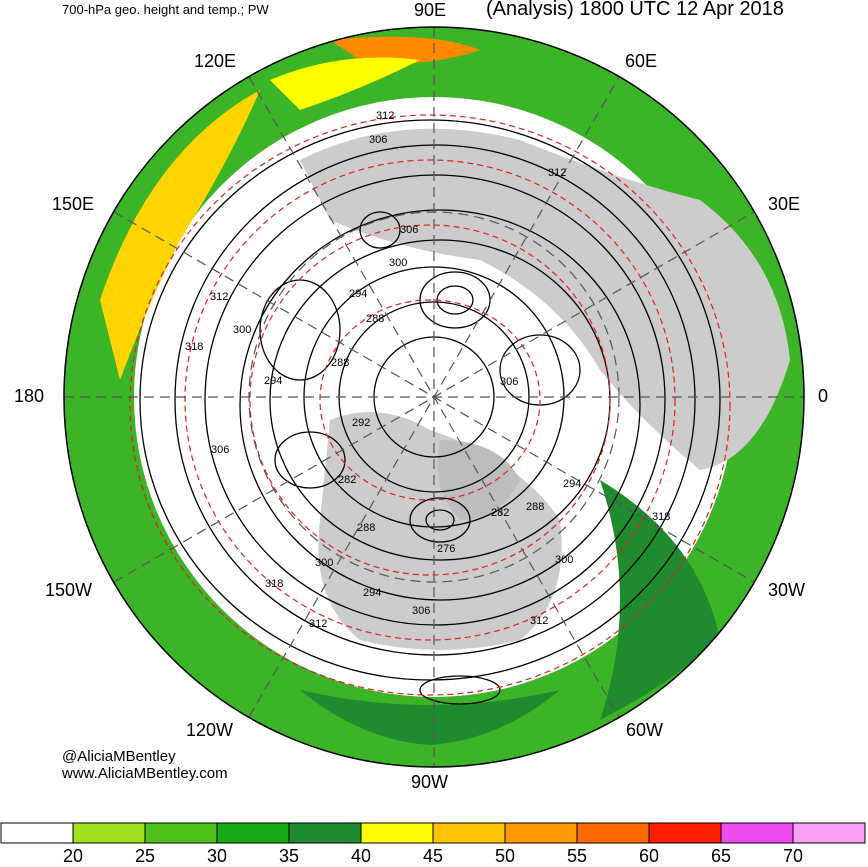 The width and height of the screenshot is (868, 867). Describe the element at coordinates (73, 856) in the screenshot. I see `colorbar-tick-label: 20` at that location.